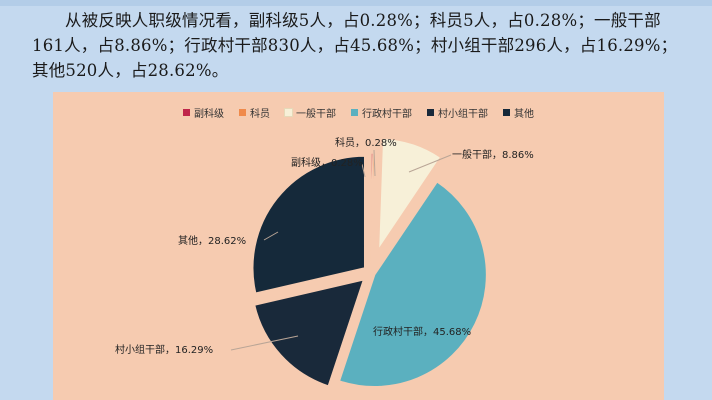 This screenshot has width=712, height=400. I want to click on legend-item: 一般干部, so click(310, 112).